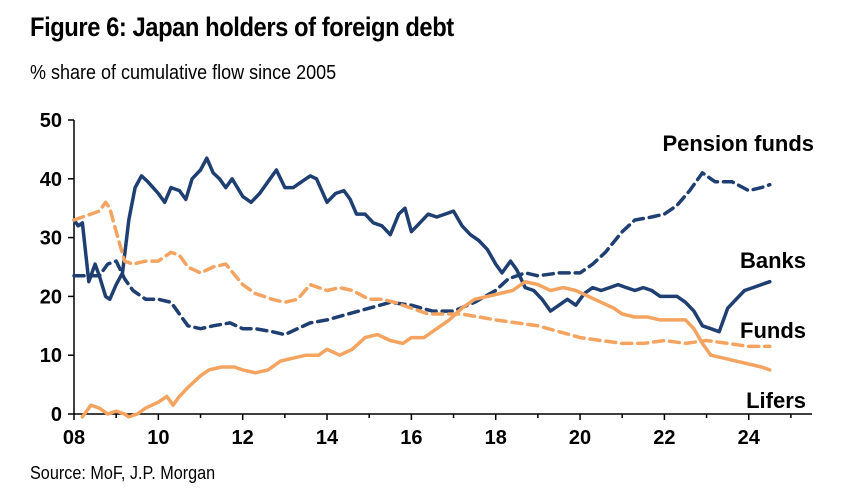 This screenshot has width=852, height=501. What do you see at coordinates (183, 73) in the screenshot?
I see `chart-subtitle: % share of cumulative flow since 2005` at bounding box center [183, 73].